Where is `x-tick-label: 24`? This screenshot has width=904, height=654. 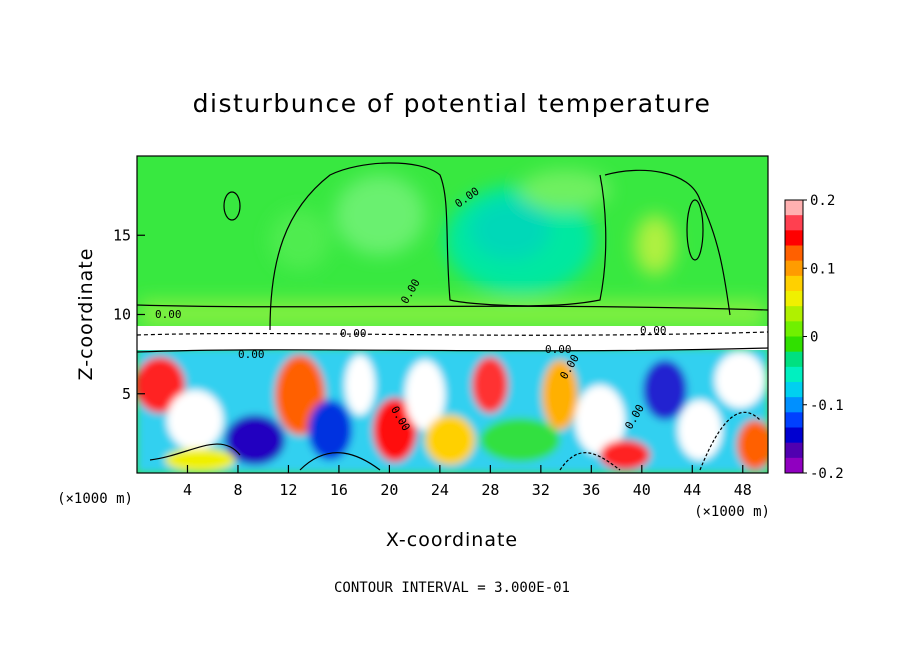 x-tick-label: 24 is located at coordinates (440, 490).